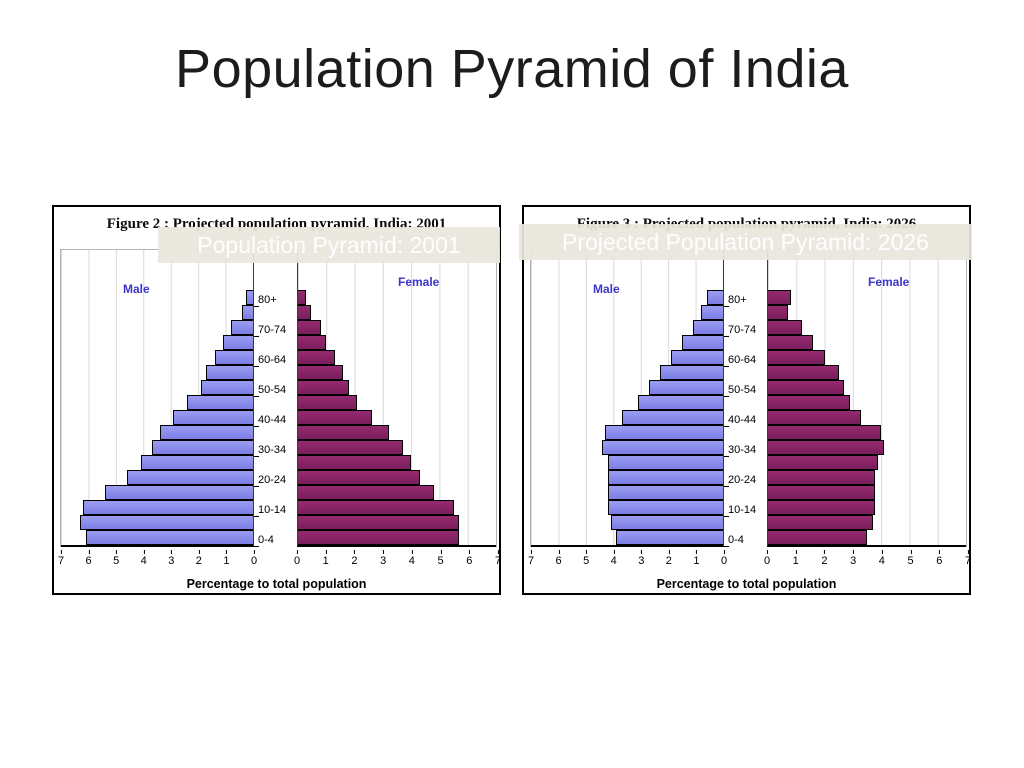 The image size is (1024, 768). I want to click on female-bars-area, so click(866, 398).